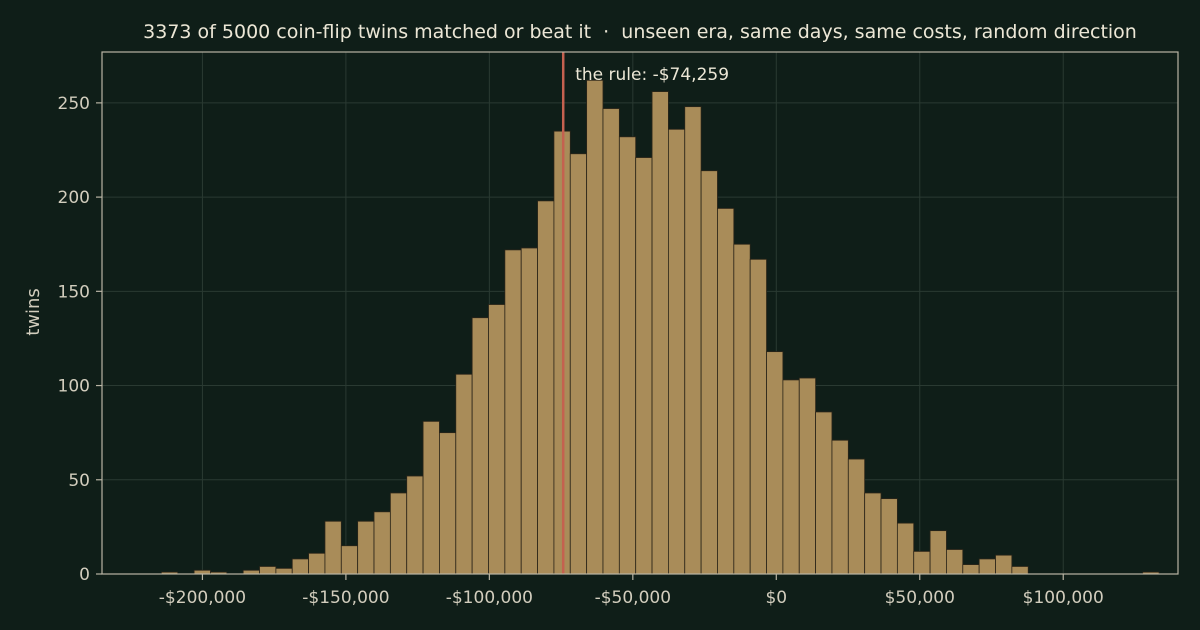  I want to click on x-tick-label: $0, so click(776, 598).